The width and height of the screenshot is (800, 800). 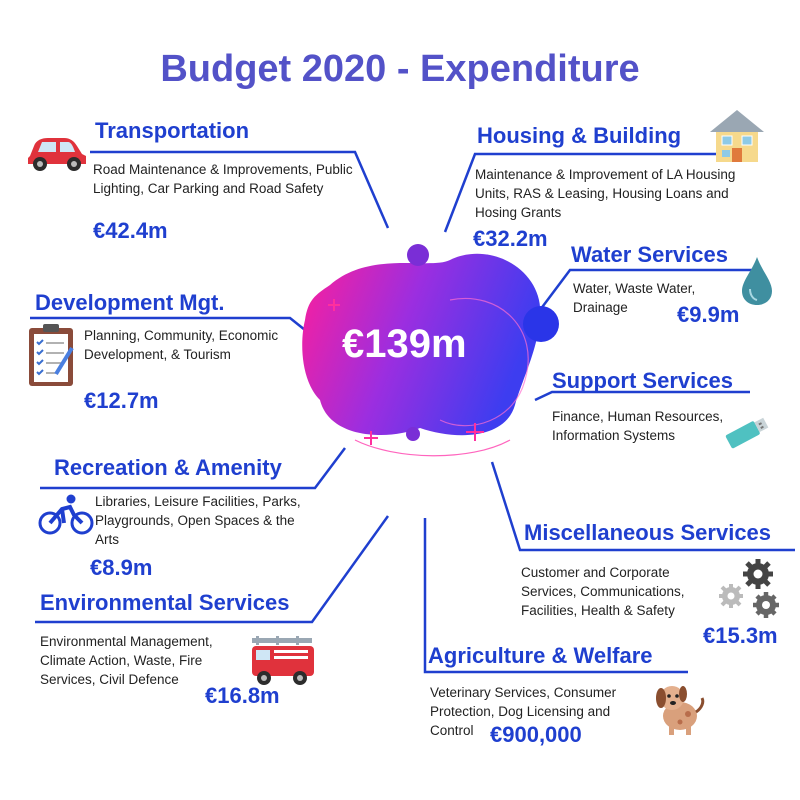 What do you see at coordinates (168, 467) in the screenshot?
I see `category-recreation: Recreation & Amenity` at bounding box center [168, 467].